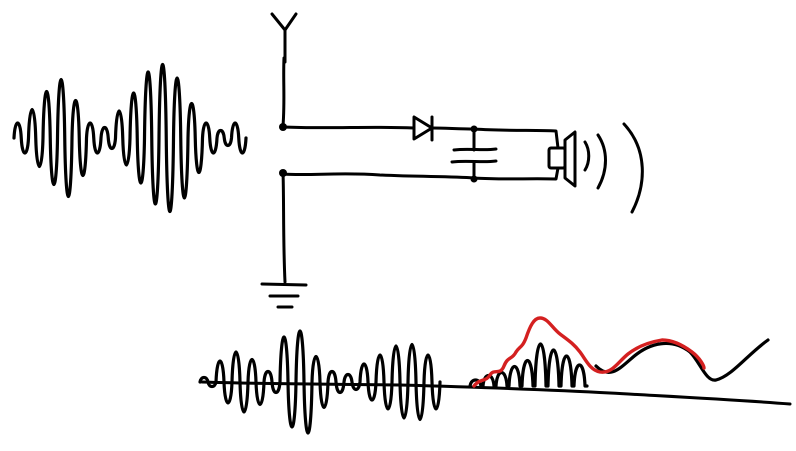 The height and width of the screenshot is (451, 796). I want to click on am-carrier-wave, so click(130, 138).